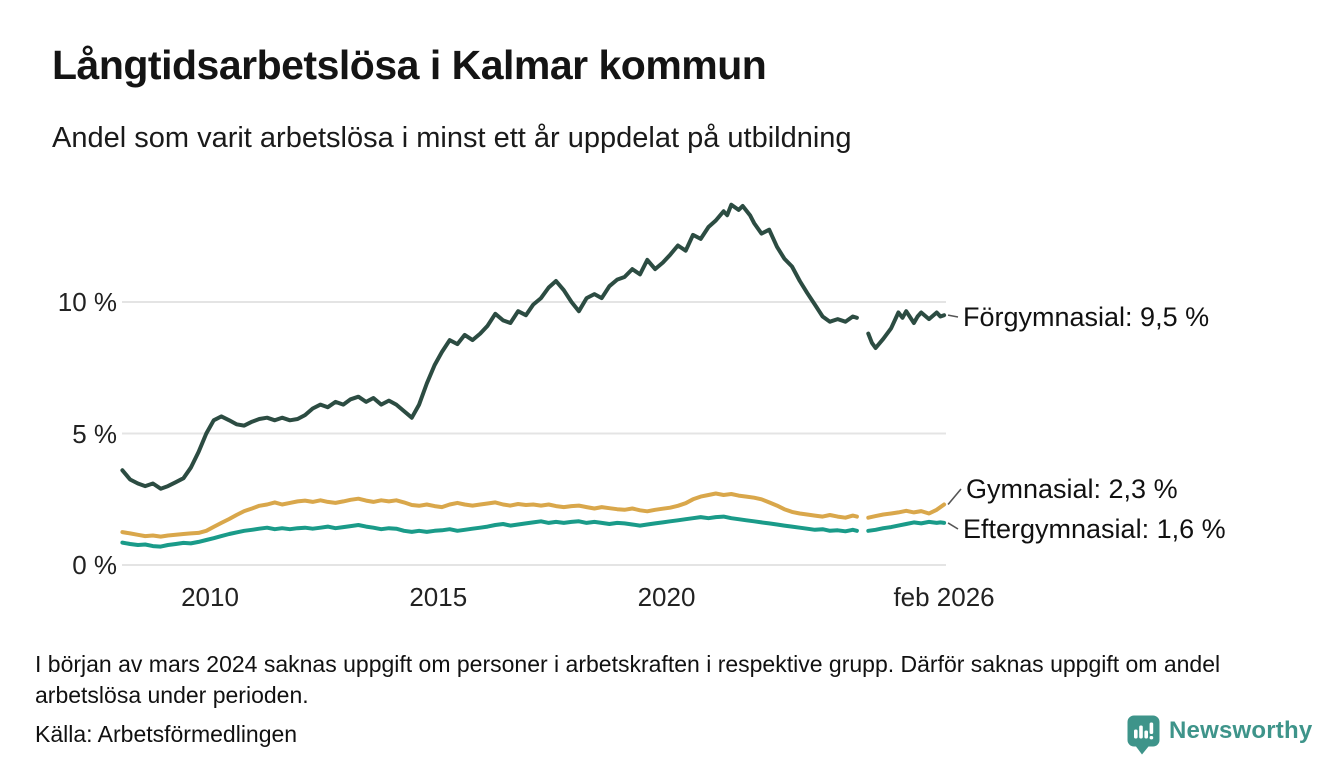 The height and width of the screenshot is (780, 1340). Describe the element at coordinates (210, 597) in the screenshot. I see `x-axis-tick-2010: 2010` at that location.